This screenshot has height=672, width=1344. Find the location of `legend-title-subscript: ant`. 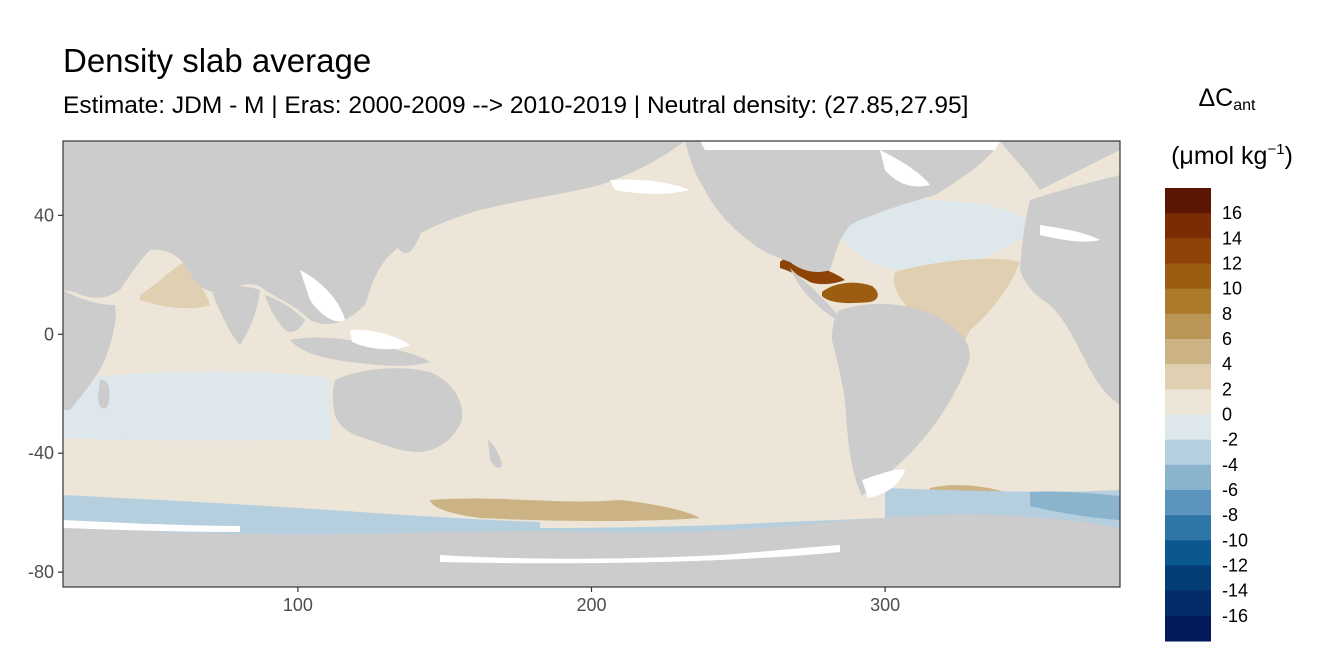

legend-title-subscript: ant is located at coordinates (1244, 105).